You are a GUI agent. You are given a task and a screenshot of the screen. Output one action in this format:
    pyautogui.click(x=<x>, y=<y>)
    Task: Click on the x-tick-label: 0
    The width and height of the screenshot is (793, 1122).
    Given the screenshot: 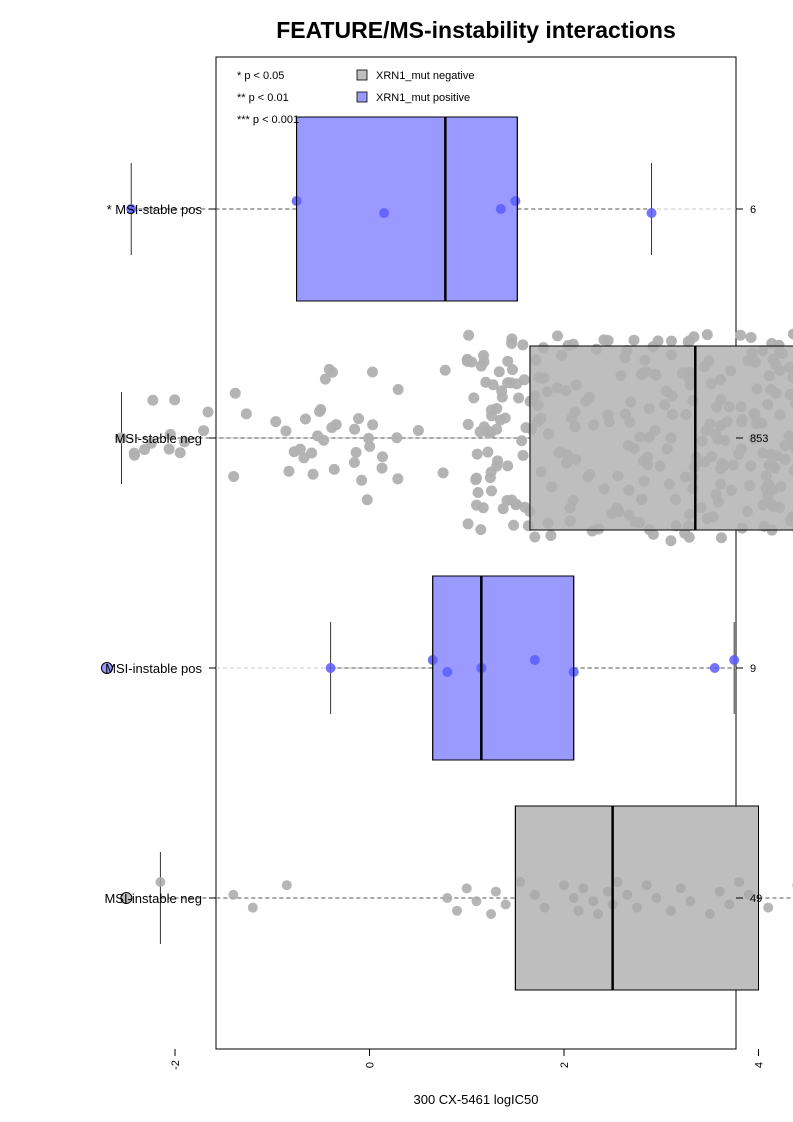 What is the action you would take?
    pyautogui.click(x=371, y=1065)
    